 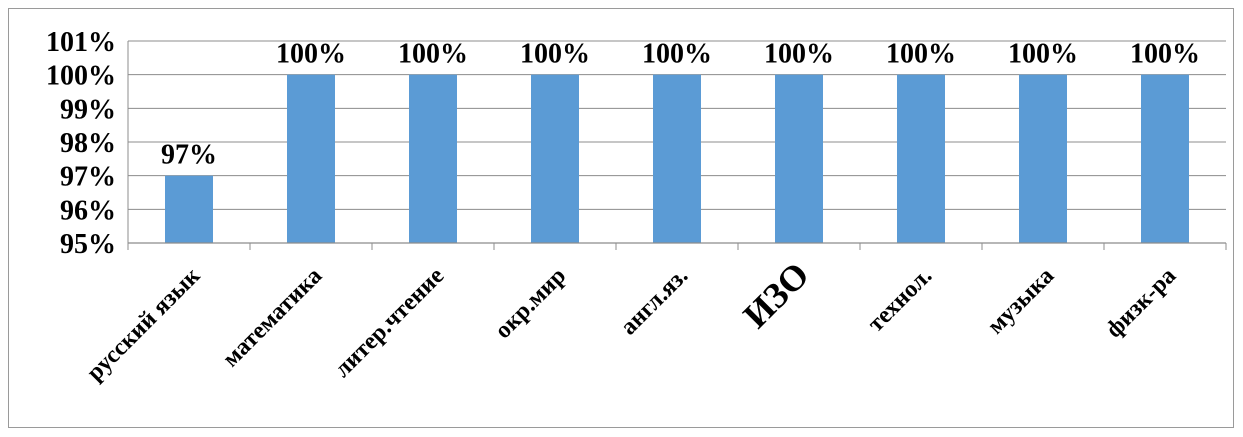 What do you see at coordinates (655, 302) in the screenshot?
I see `category-label: англ.яз.` at bounding box center [655, 302].